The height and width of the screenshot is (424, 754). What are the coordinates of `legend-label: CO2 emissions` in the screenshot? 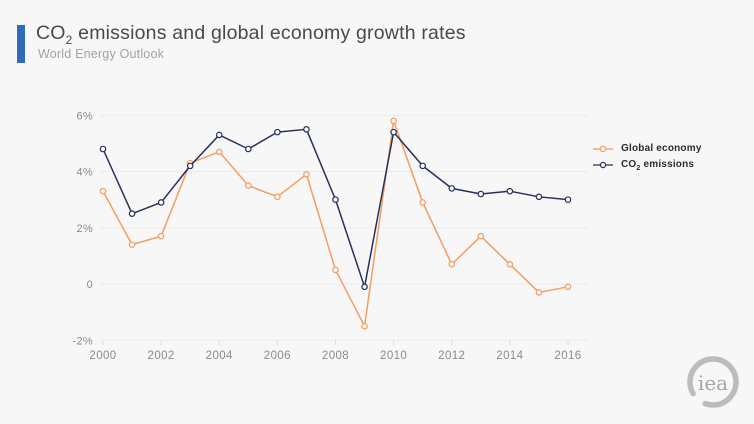 It's located at (658, 165).